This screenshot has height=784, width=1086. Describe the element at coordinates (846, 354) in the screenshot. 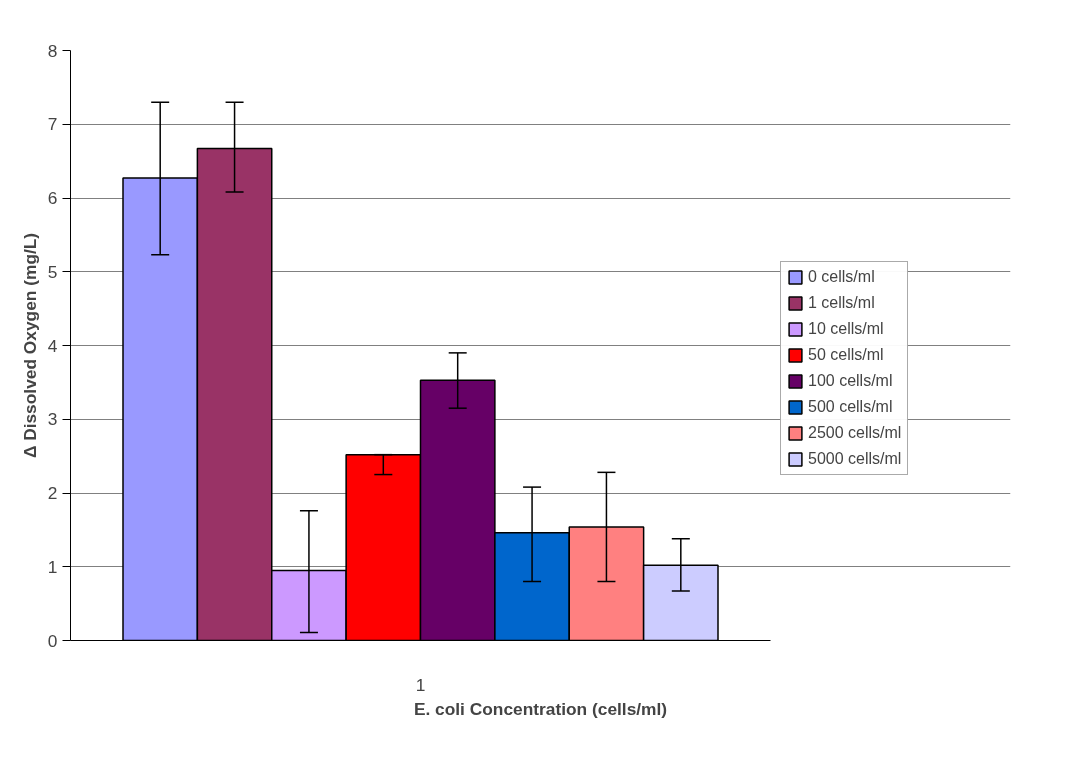

I see `legend-label: 50 cells/ml` at that location.